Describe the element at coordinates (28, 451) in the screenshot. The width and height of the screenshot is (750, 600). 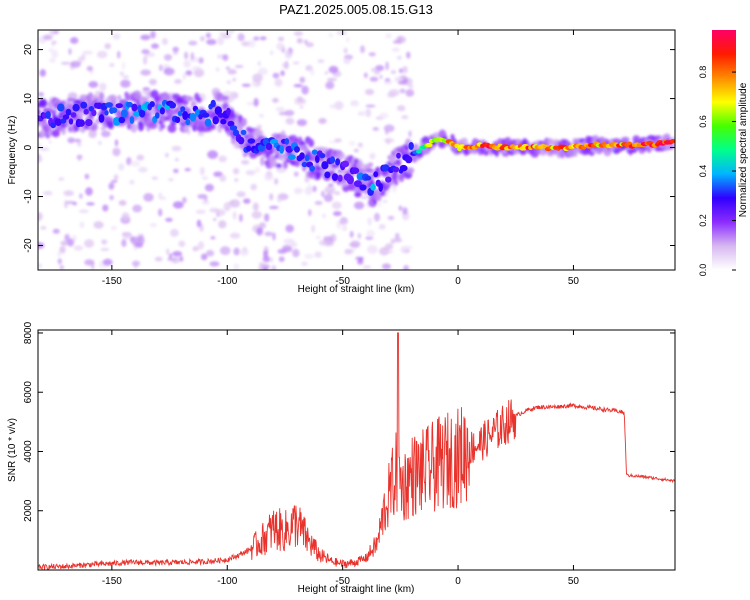
I see `y-tick-label: 4000` at that location.